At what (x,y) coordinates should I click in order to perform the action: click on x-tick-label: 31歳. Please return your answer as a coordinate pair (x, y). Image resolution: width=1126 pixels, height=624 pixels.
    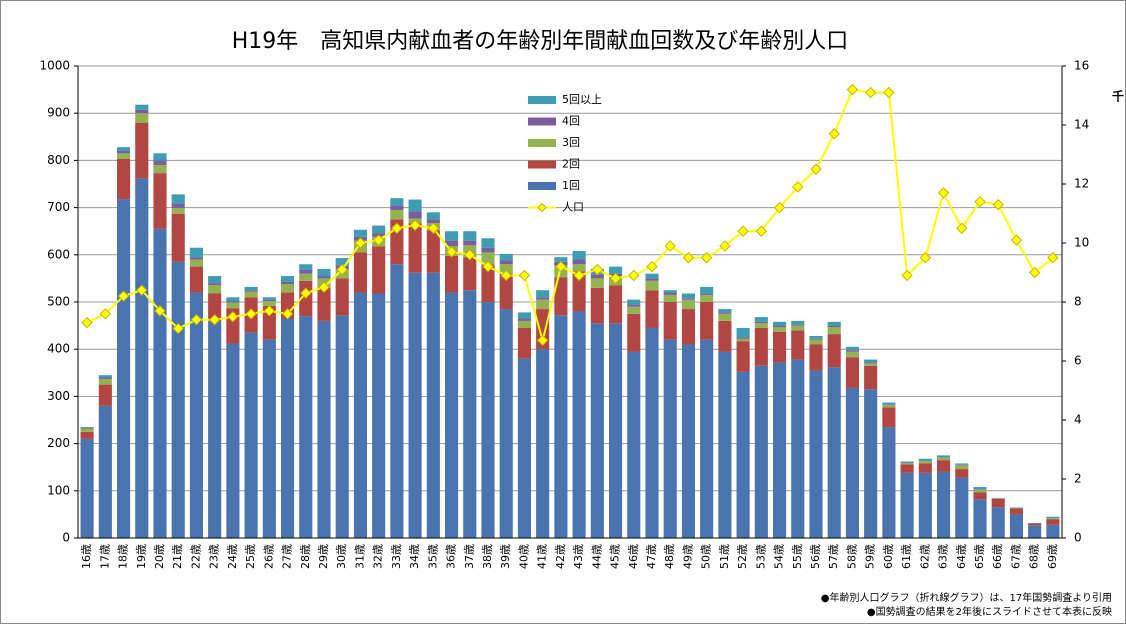
    Looking at the image, I should click on (359, 556).